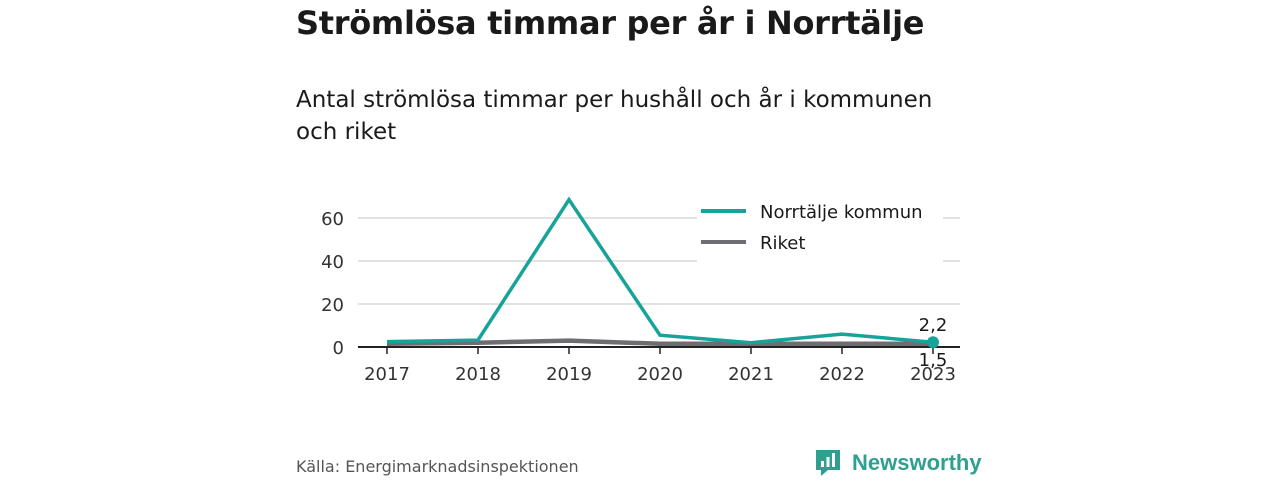 The width and height of the screenshot is (1280, 480). I want to click on x-tick-label: 2022, so click(842, 374).